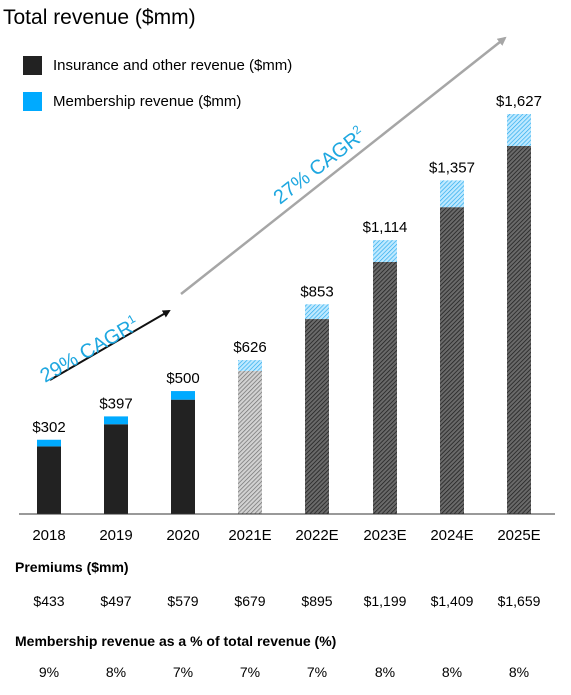  I want to click on premium-value-2024E: $1,409, so click(452, 601).